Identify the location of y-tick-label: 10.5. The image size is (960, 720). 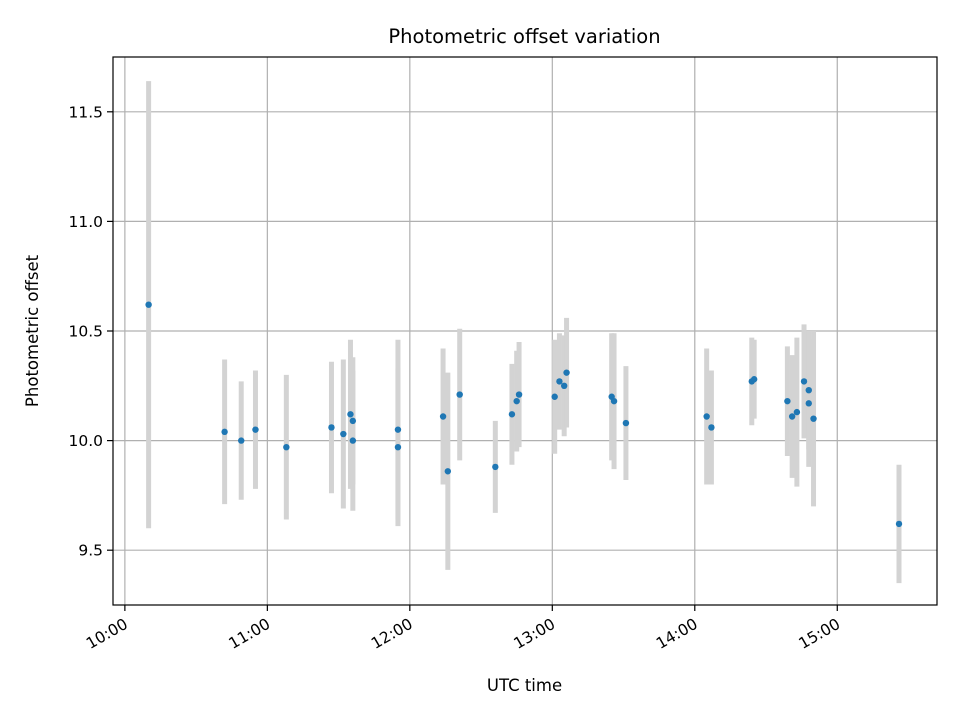
(85, 332).